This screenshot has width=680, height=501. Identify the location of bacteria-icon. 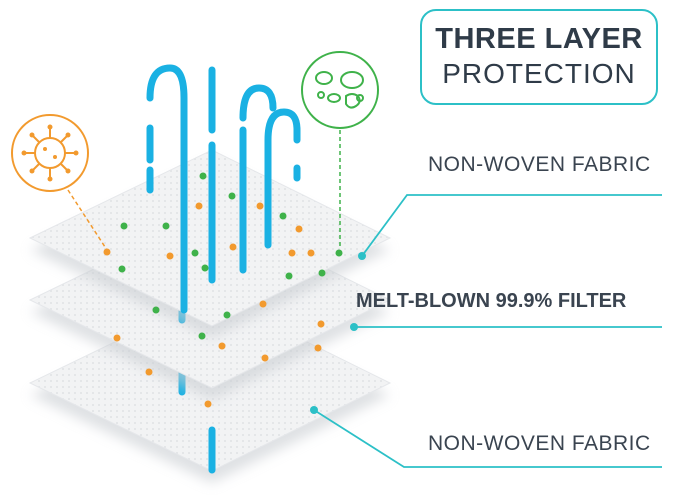
(340, 149).